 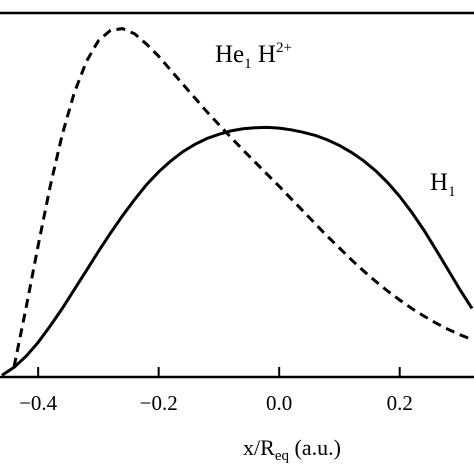 What do you see at coordinates (159, 403) in the screenshot?
I see `x-tick-label: −0.2` at bounding box center [159, 403].